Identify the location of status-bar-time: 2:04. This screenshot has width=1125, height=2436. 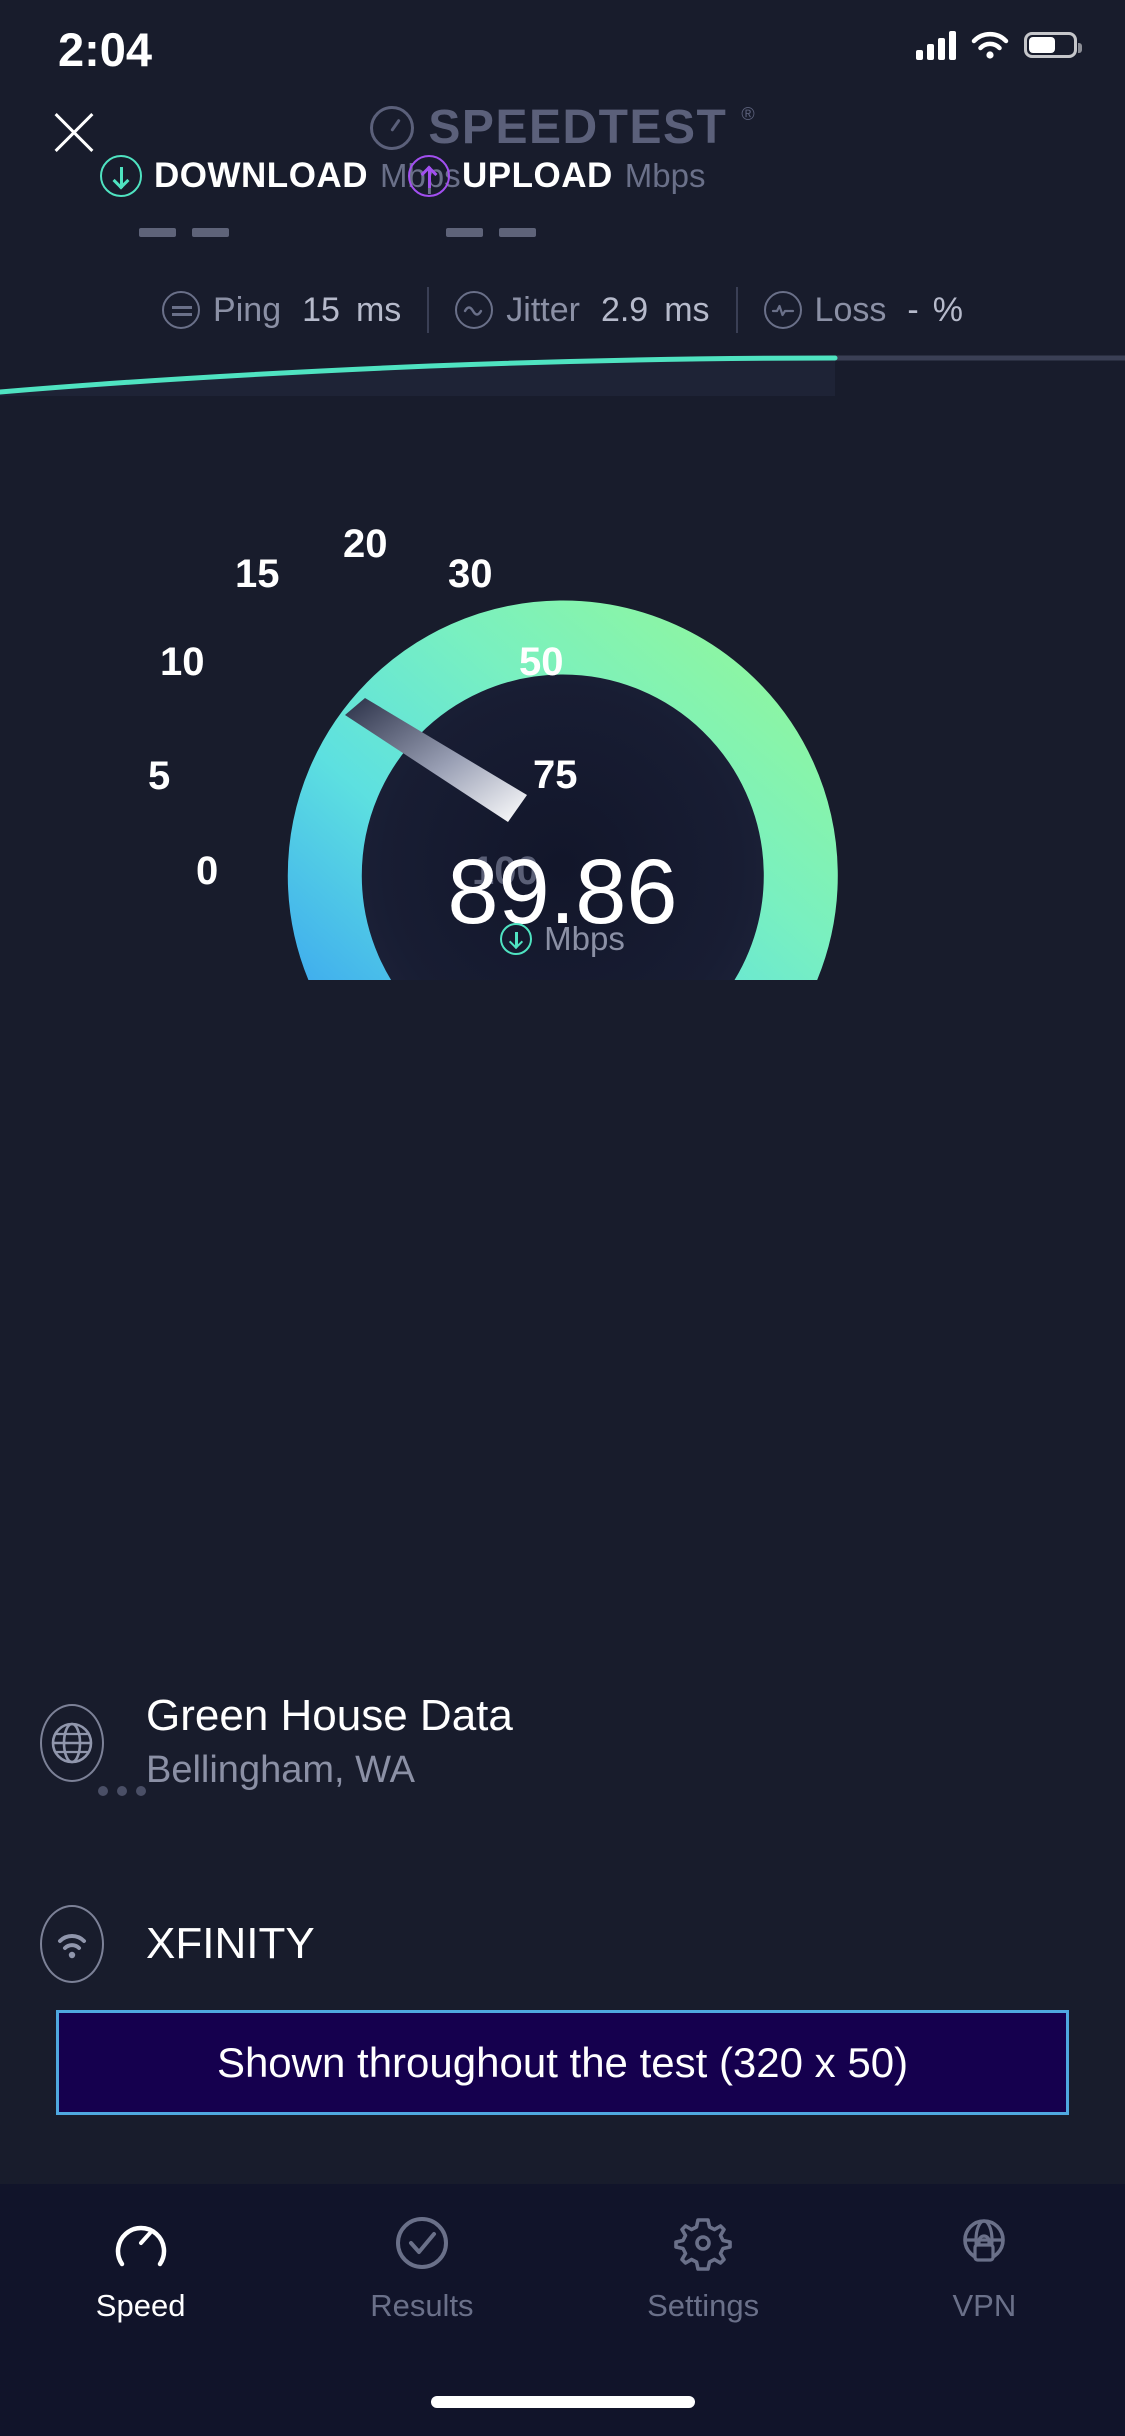
(105, 49).